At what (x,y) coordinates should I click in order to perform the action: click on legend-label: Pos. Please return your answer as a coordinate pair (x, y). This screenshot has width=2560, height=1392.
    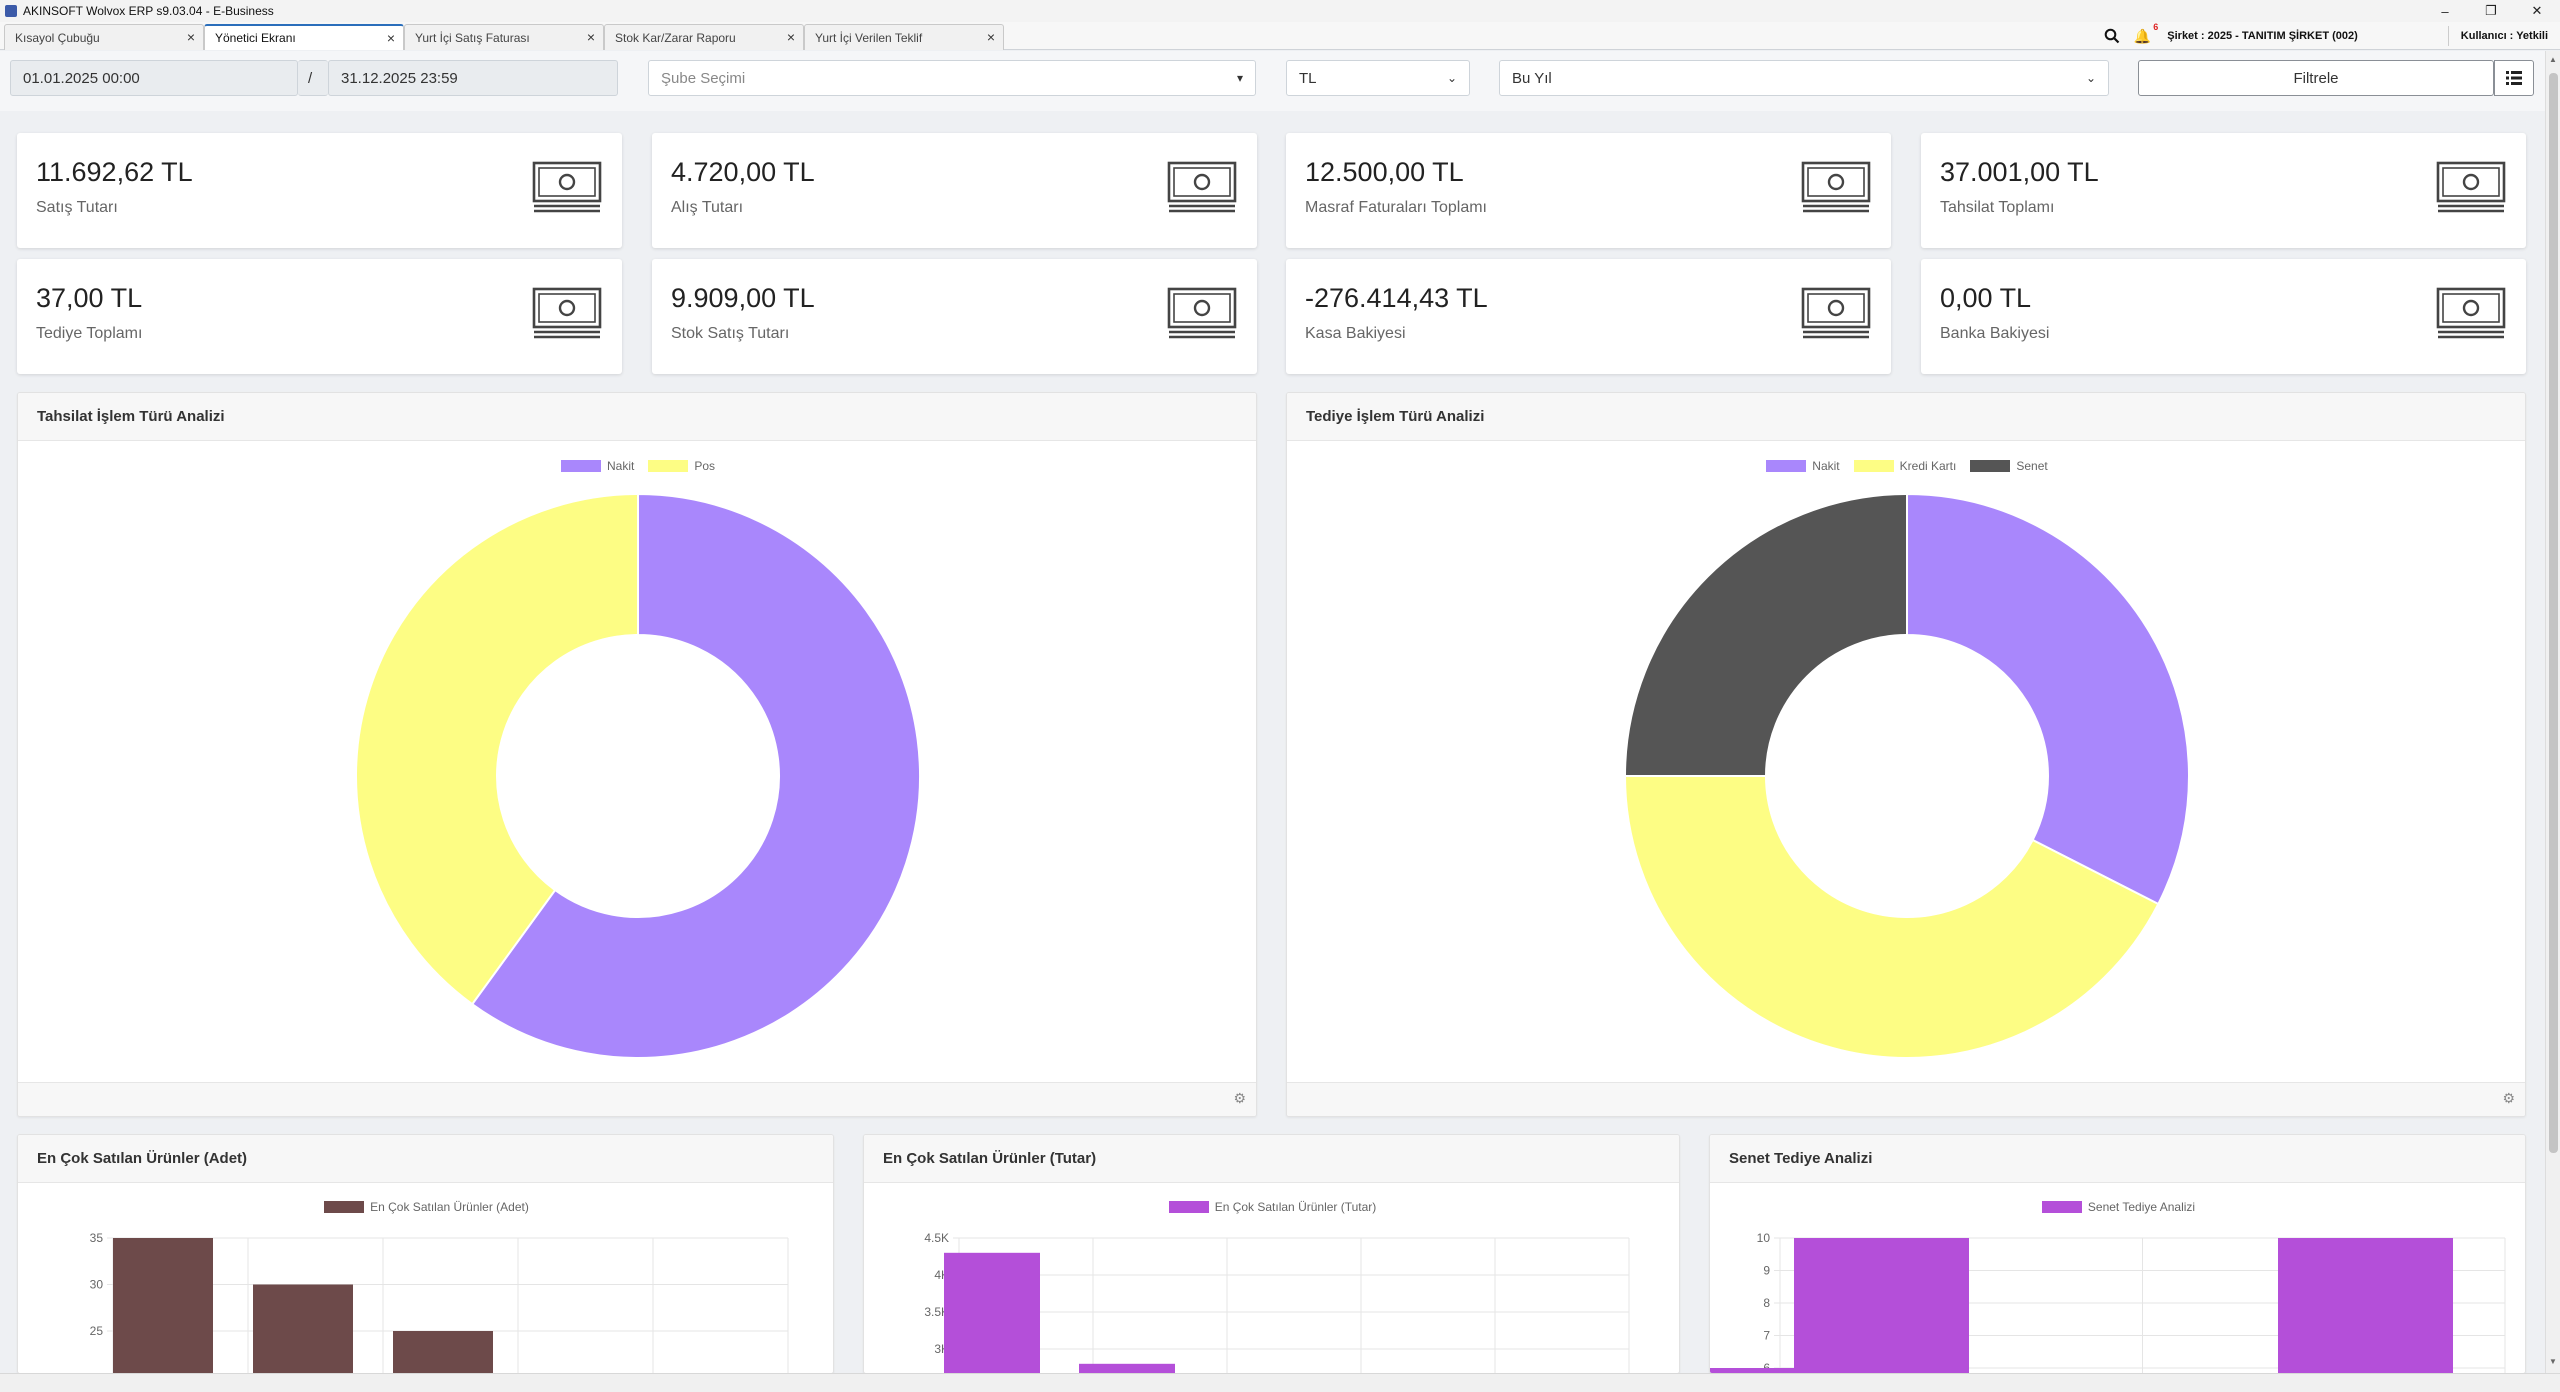
    Looking at the image, I should click on (705, 466).